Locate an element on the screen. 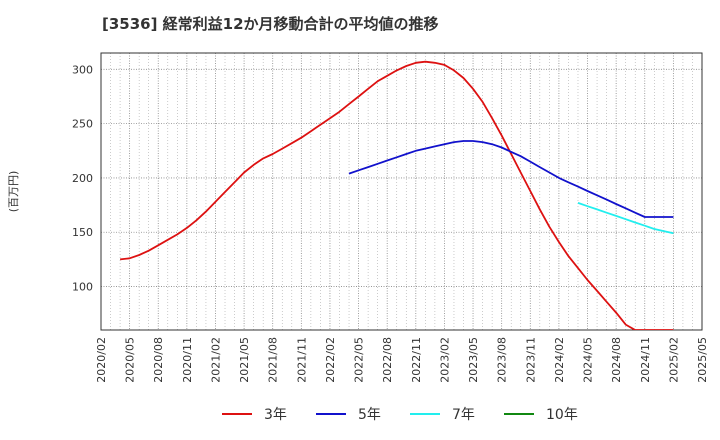  x-tick-label: 2022/02 is located at coordinates (330, 360).